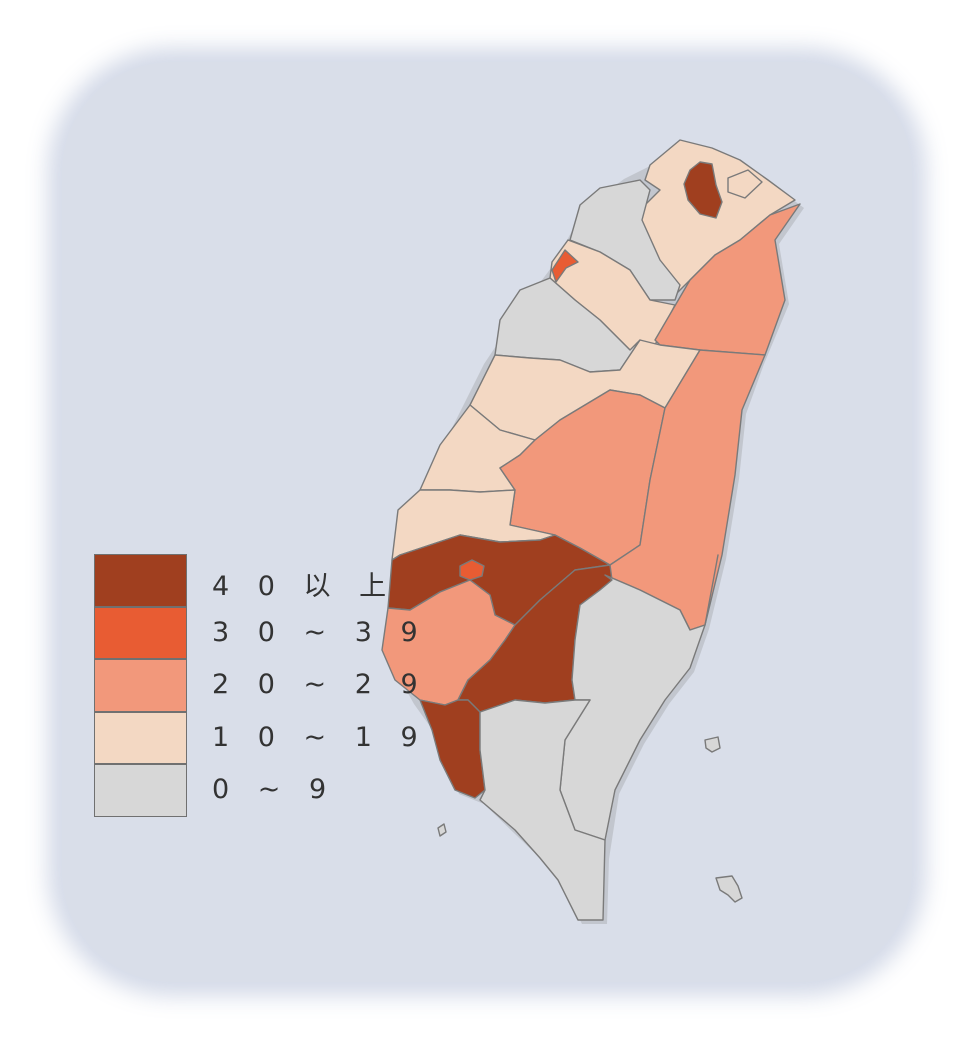 The image size is (974, 1047). What do you see at coordinates (320, 737) in the screenshot?
I see `legend-label: 1 0 ~ 1 9` at bounding box center [320, 737].